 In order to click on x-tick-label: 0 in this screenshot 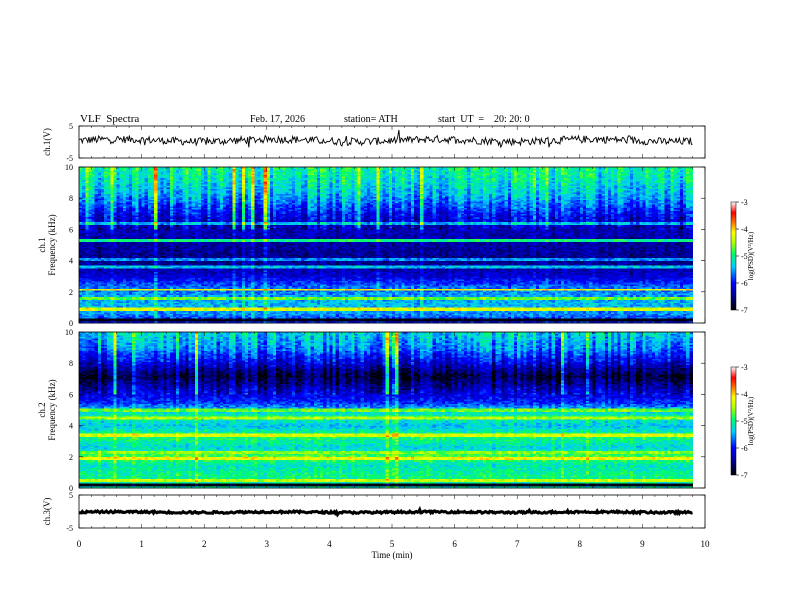, I will do `click(79, 544)`.